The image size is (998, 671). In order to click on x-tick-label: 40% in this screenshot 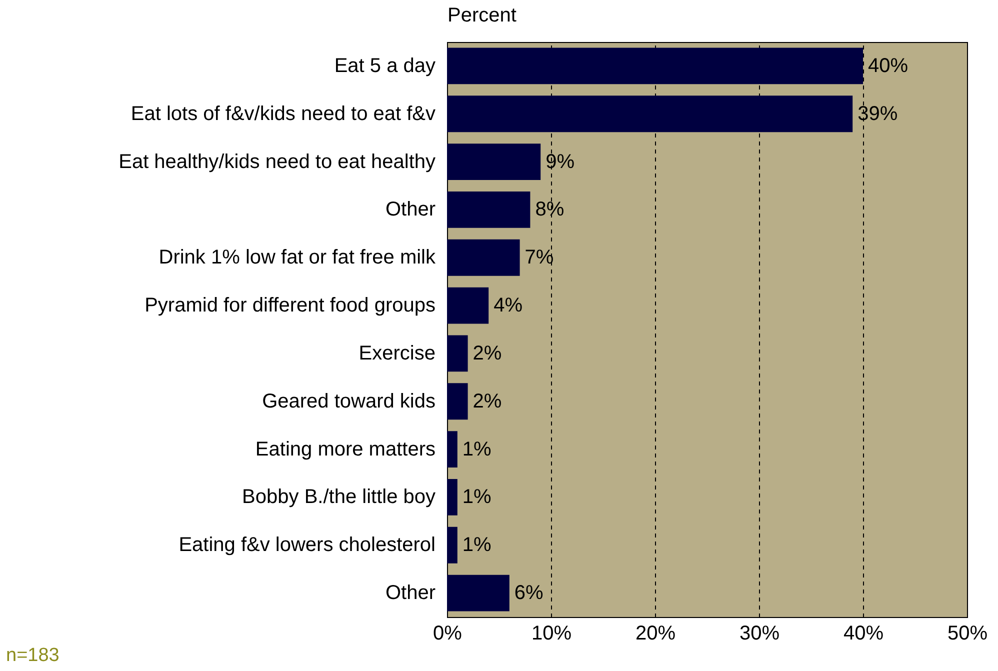, I will do `click(863, 633)`.